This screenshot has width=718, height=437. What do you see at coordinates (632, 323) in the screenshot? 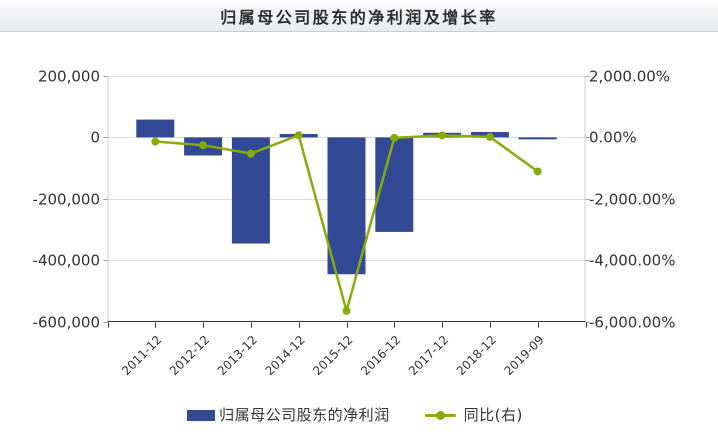
I see `y-axis-label-right: -6,000.00%` at bounding box center [632, 323].